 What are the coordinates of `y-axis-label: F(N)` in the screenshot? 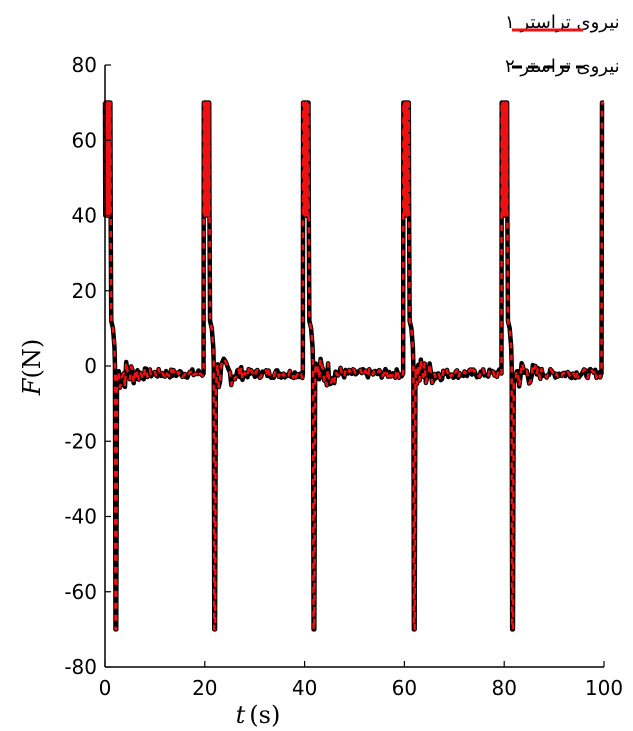 It's located at (32, 367).